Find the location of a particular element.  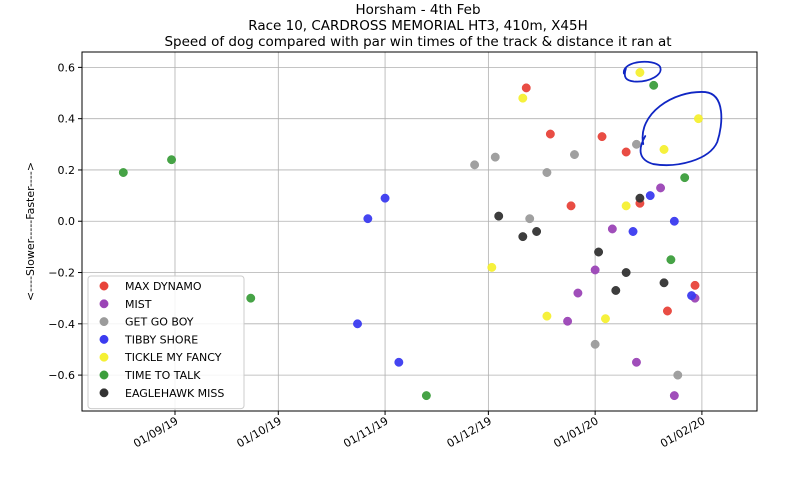

legend-label-tickle-my-fancy: TICKLE MY FANCY is located at coordinates (173, 357).